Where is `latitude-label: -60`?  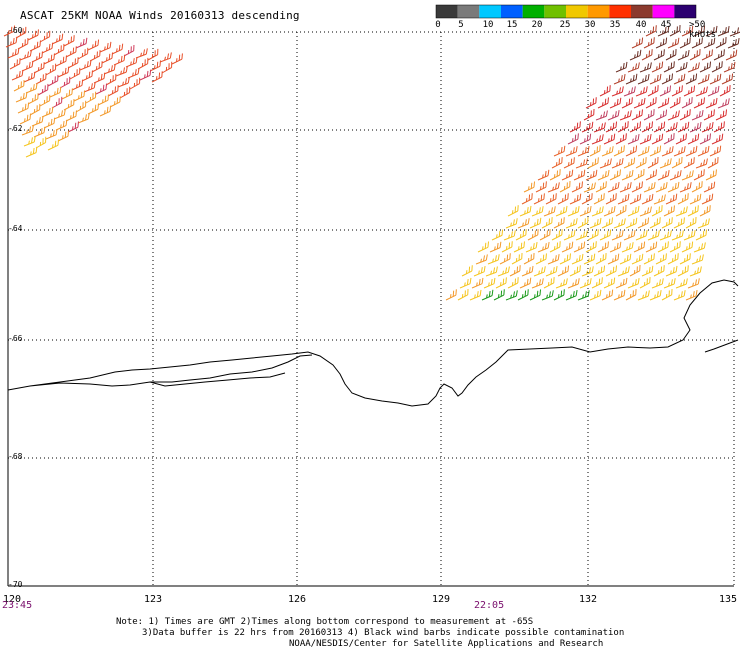
latitude-label: -60 is located at coordinates (15, 30).